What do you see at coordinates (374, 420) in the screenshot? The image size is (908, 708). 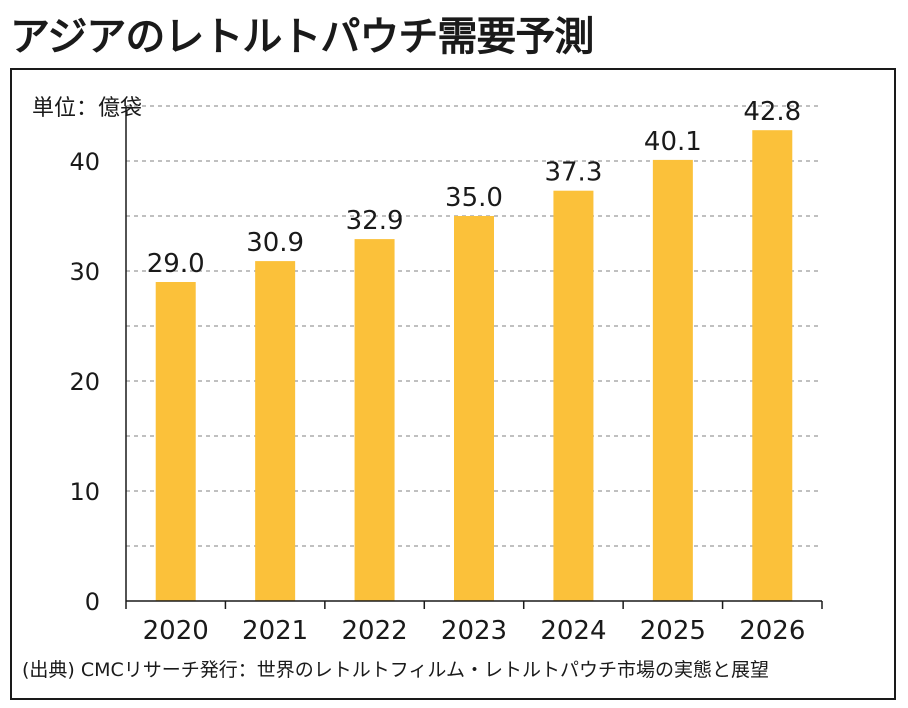 I see `bar-2022` at bounding box center [374, 420].